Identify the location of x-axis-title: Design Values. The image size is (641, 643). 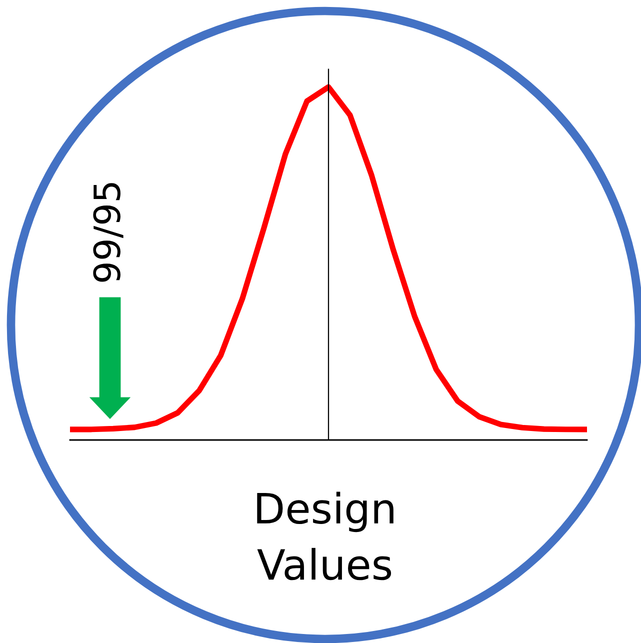
(325, 536).